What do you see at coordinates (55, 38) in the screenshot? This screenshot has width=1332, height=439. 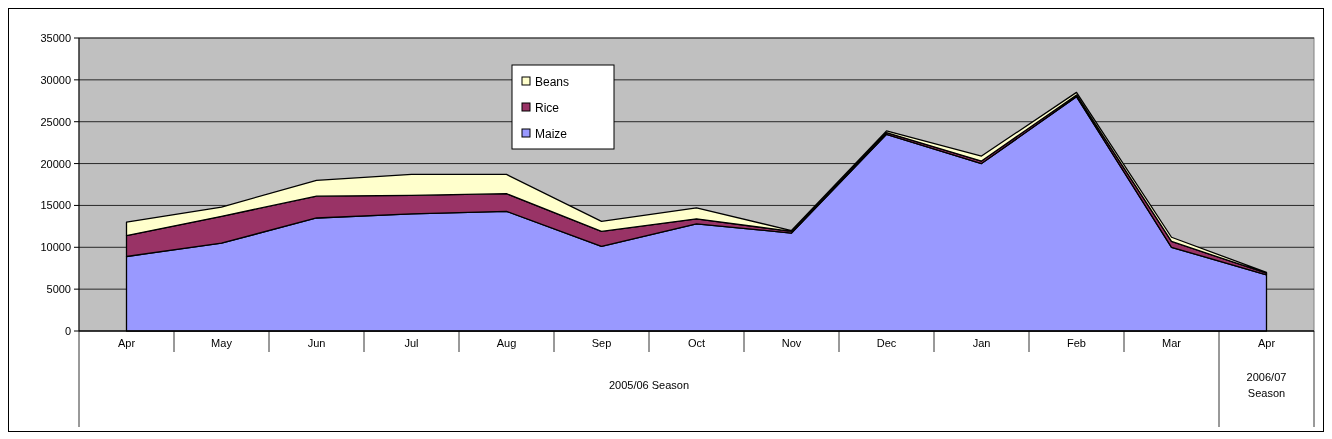 I see `y-tick-label: 35000` at bounding box center [55, 38].